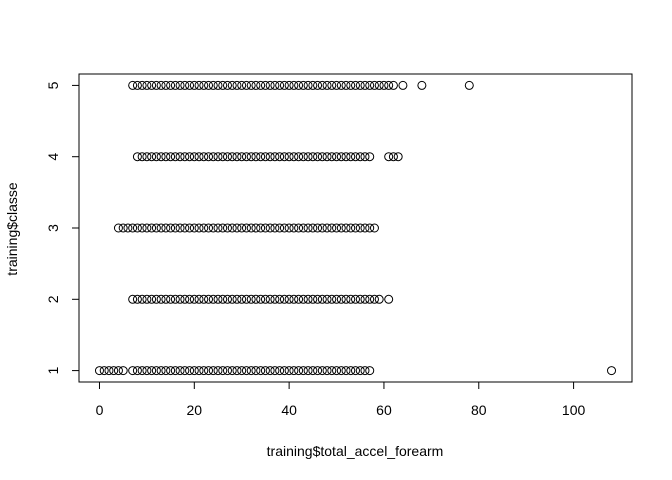 The height and width of the screenshot is (480, 672). What do you see at coordinates (53, 85) in the screenshot?
I see `y-tick-label: 5` at bounding box center [53, 85].